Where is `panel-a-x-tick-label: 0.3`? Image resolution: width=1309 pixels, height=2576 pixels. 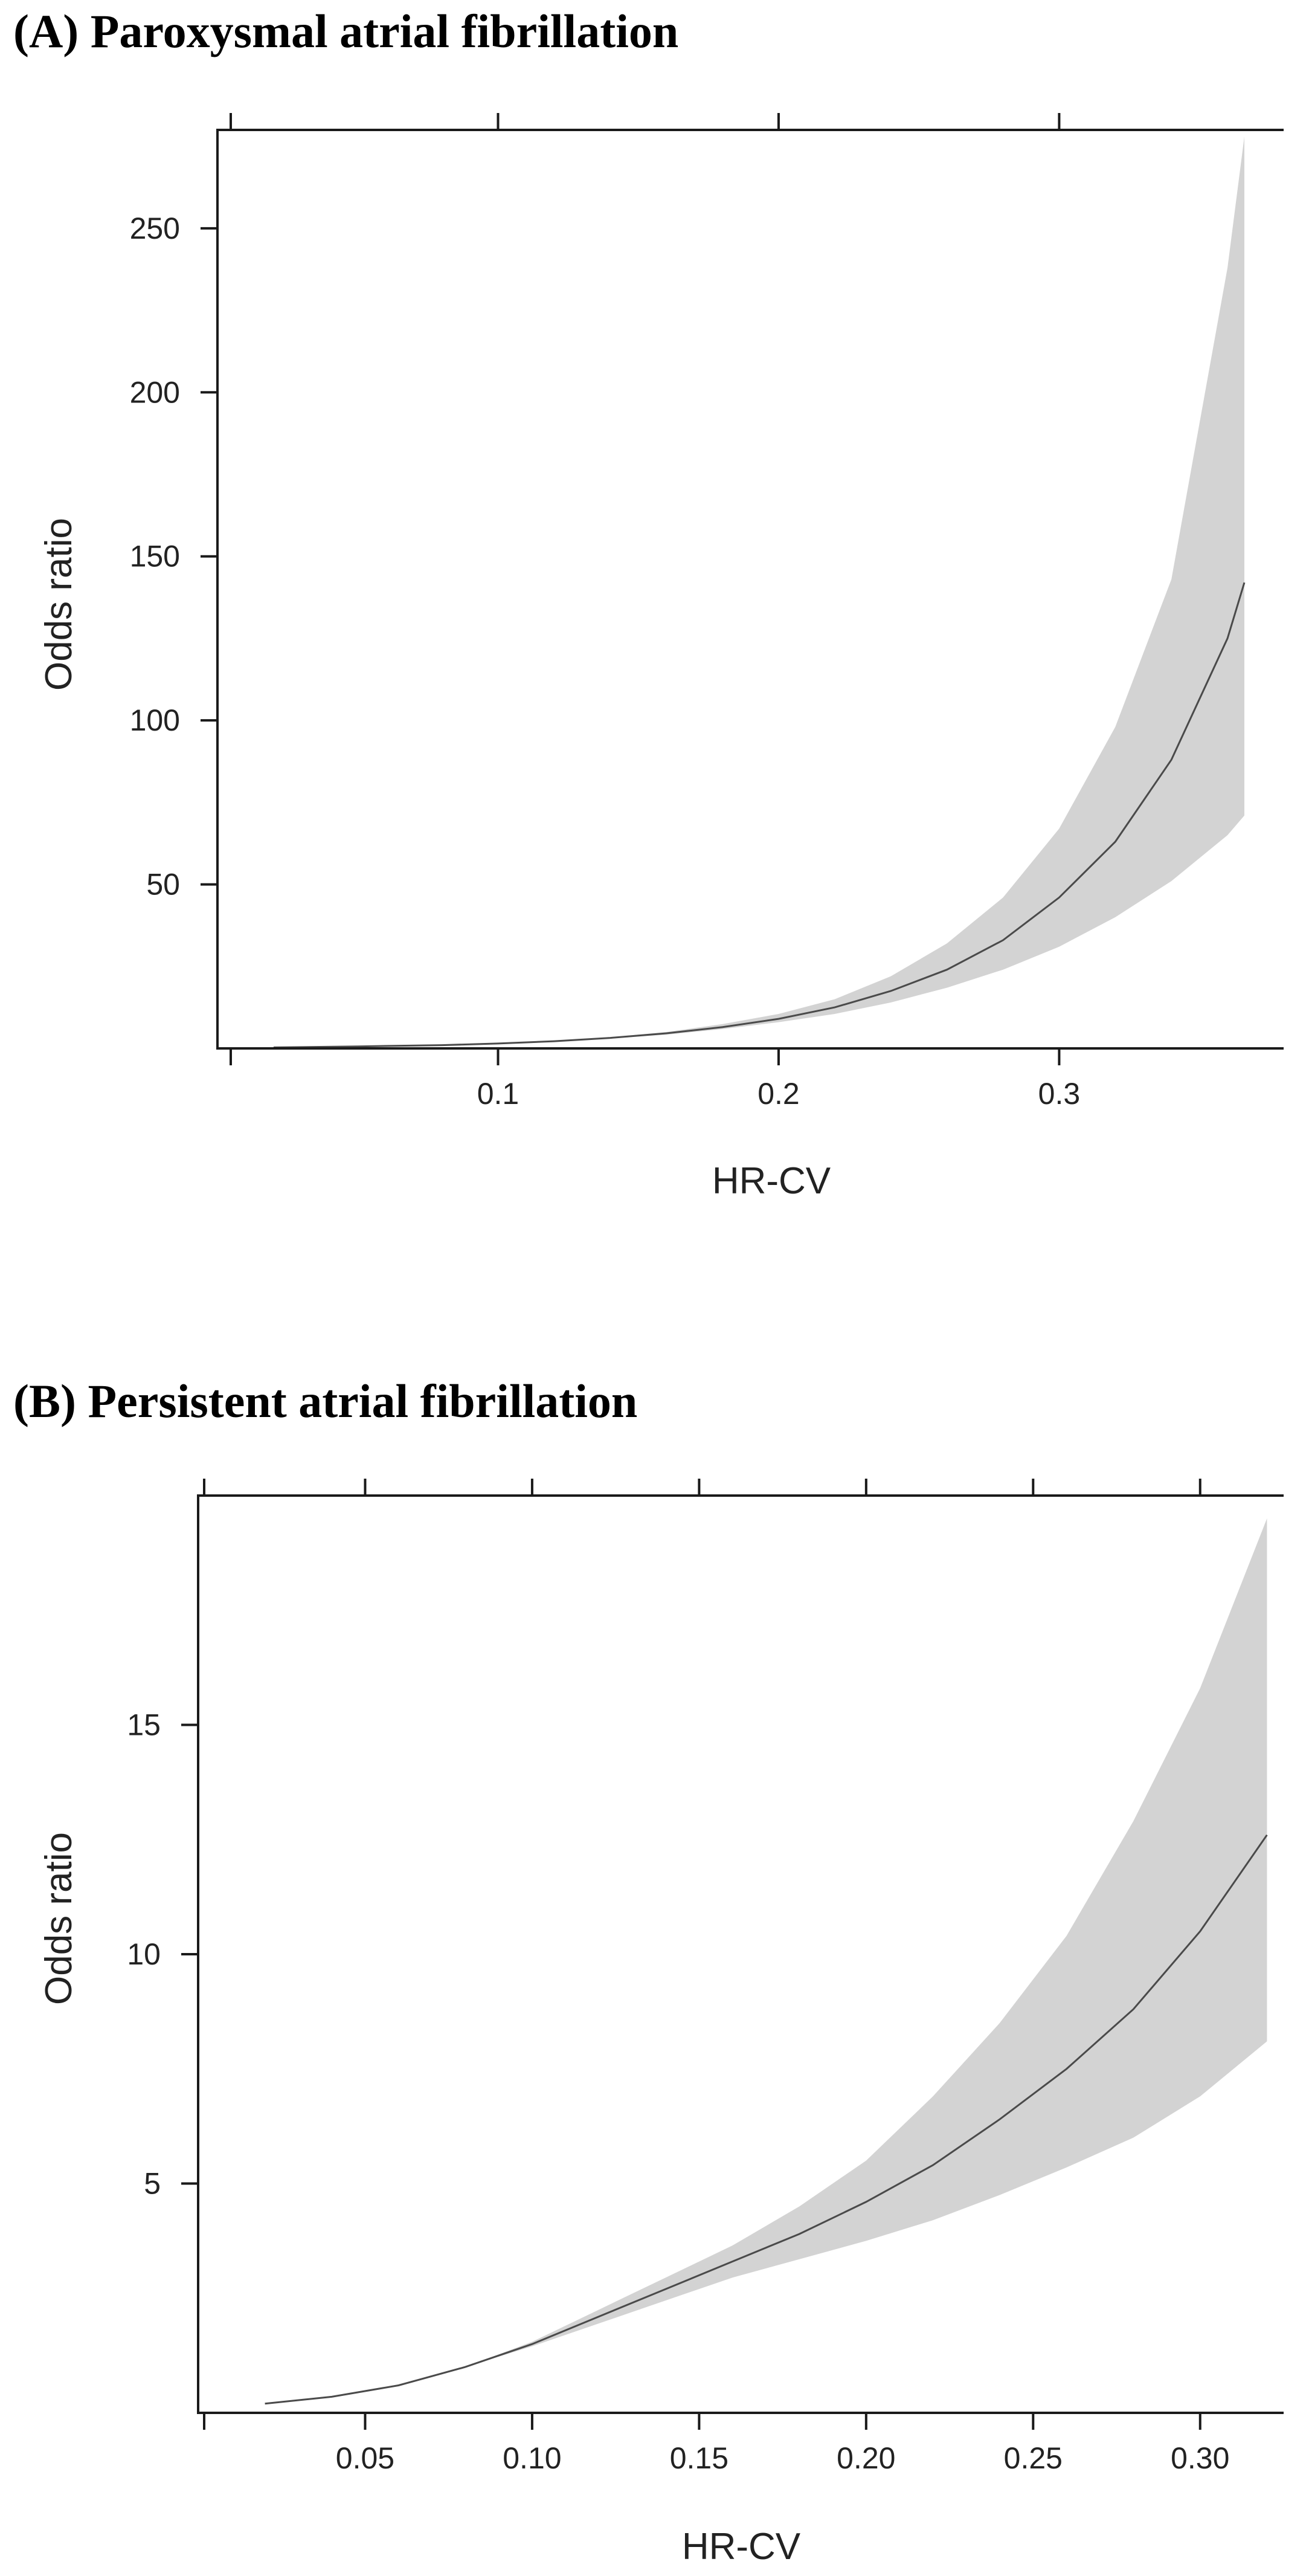 panel-a-x-tick-label: 0.3 is located at coordinates (1059, 1094).